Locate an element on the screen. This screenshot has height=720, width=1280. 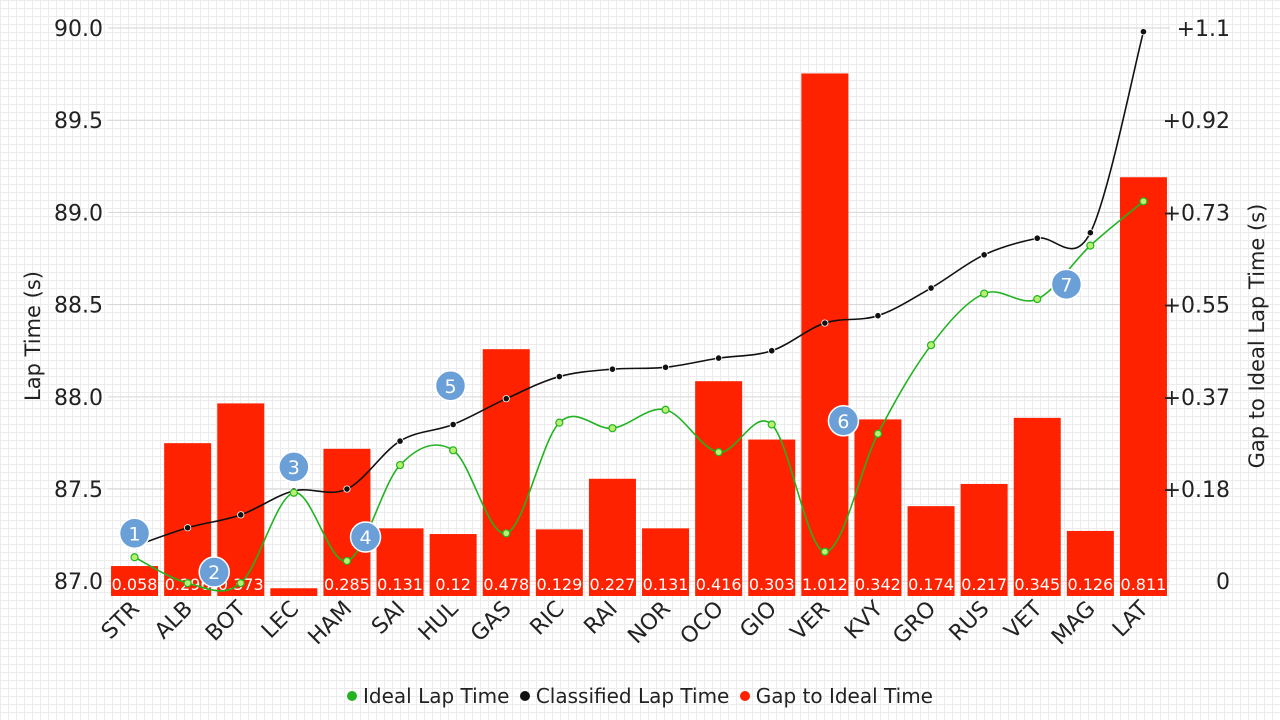
x-tick-label: MAG is located at coordinates (1074, 624).